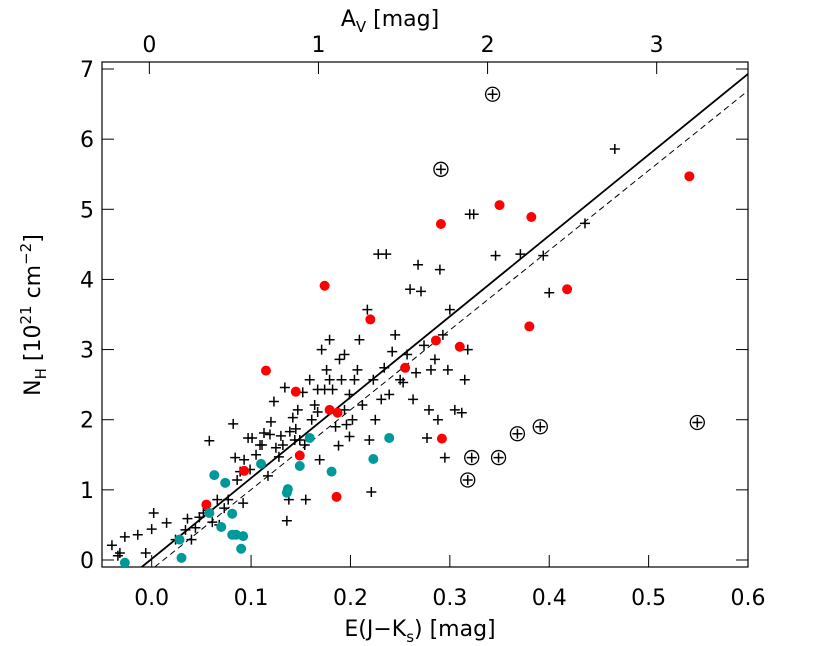 The width and height of the screenshot is (830, 646). What do you see at coordinates (87, 421) in the screenshot?
I see `y-tick-label: 2` at bounding box center [87, 421].